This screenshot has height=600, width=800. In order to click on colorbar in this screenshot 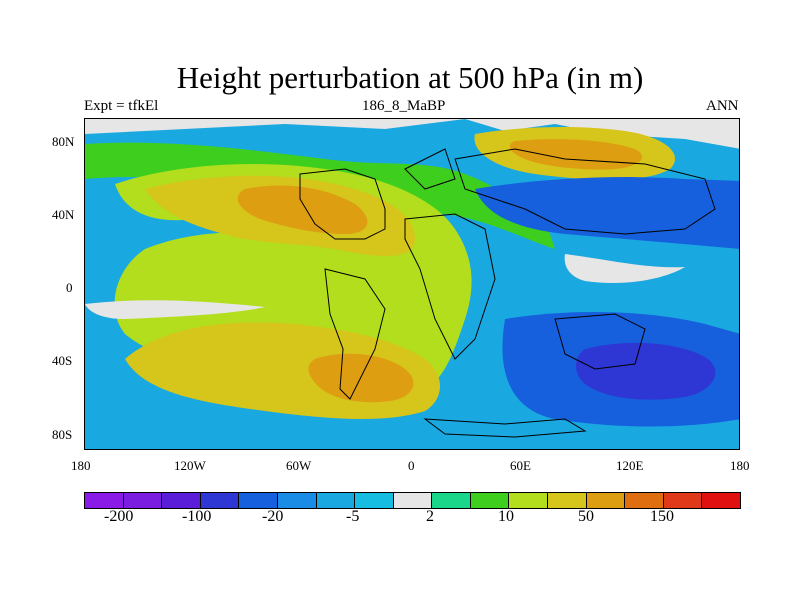, I will do `click(412, 500)`.